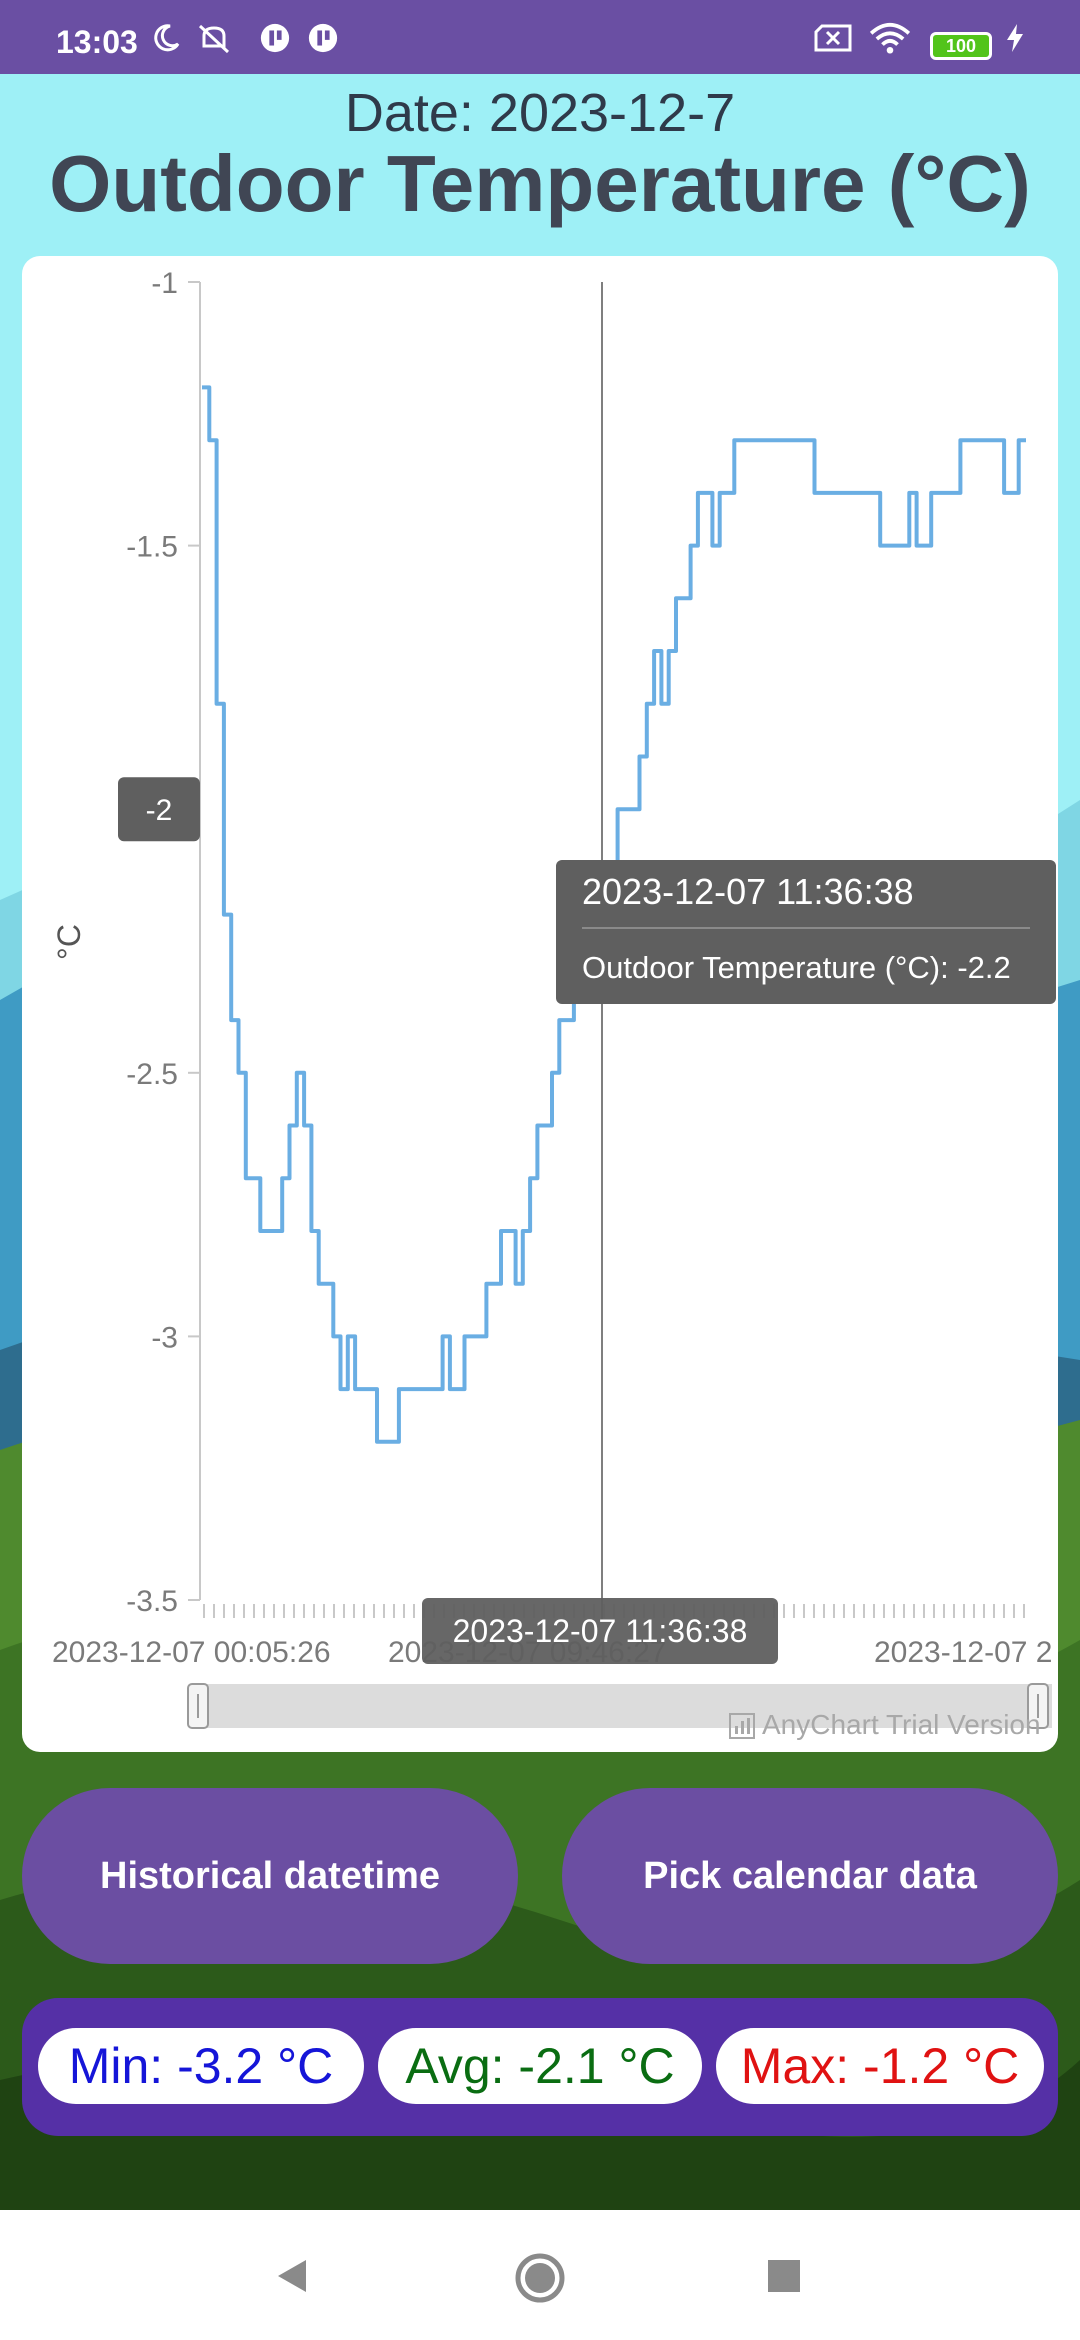 Image resolution: width=1080 pixels, height=2340 pixels. I want to click on status-bar: 13:03 100, so click(540, 37).